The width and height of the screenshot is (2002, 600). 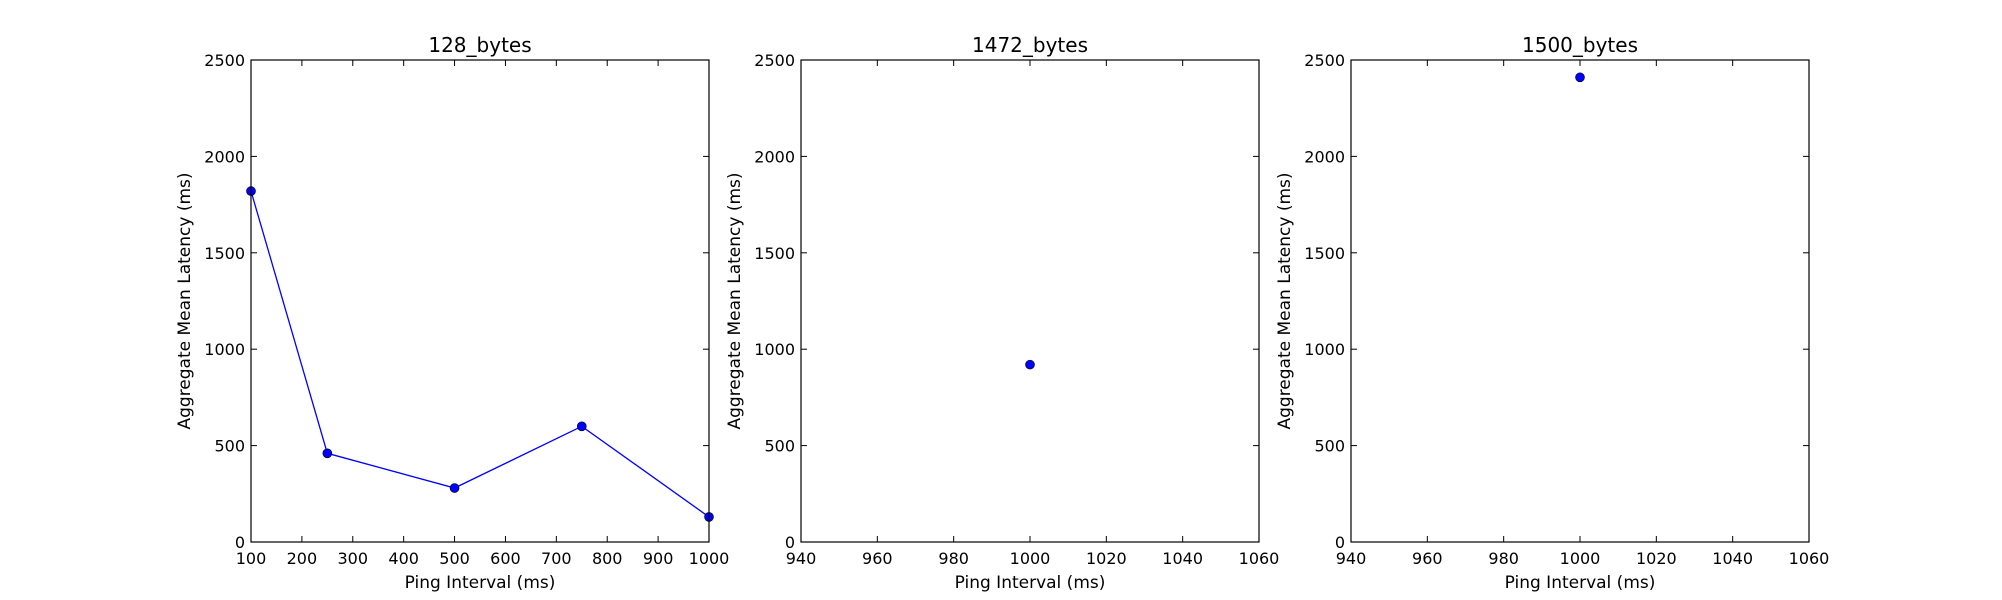 I want to click on x-tick-label: 100, so click(x=251, y=558).